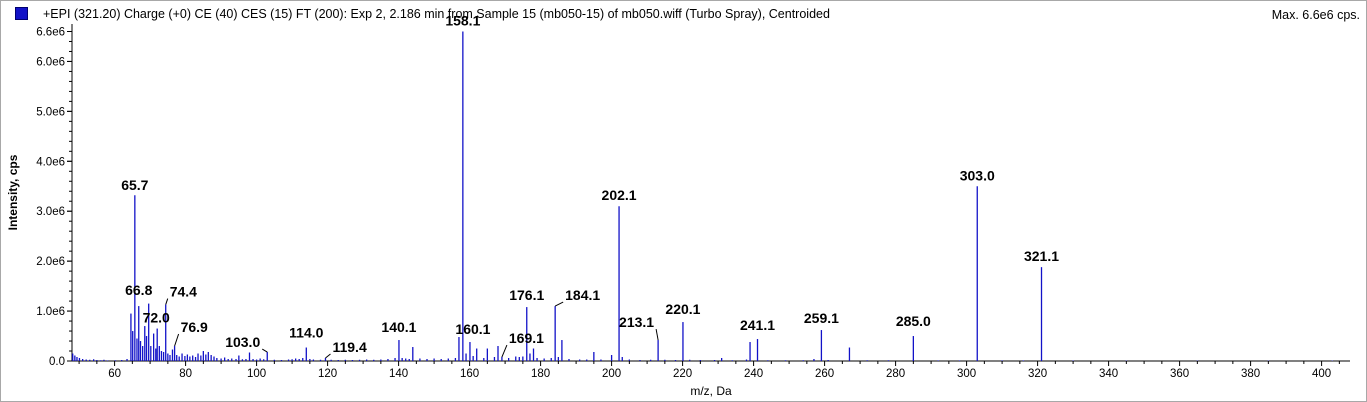 The height and width of the screenshot is (402, 1367). I want to click on y-tick-label: 6.6e6, so click(50, 32).